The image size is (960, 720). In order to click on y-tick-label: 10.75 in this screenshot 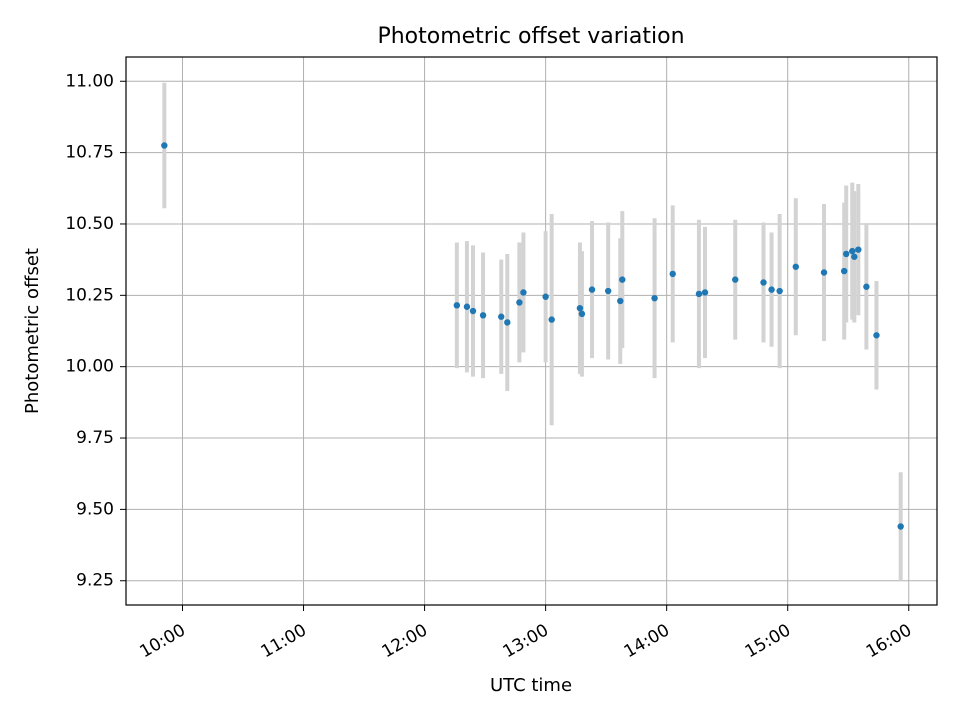, I will do `click(89, 153)`.